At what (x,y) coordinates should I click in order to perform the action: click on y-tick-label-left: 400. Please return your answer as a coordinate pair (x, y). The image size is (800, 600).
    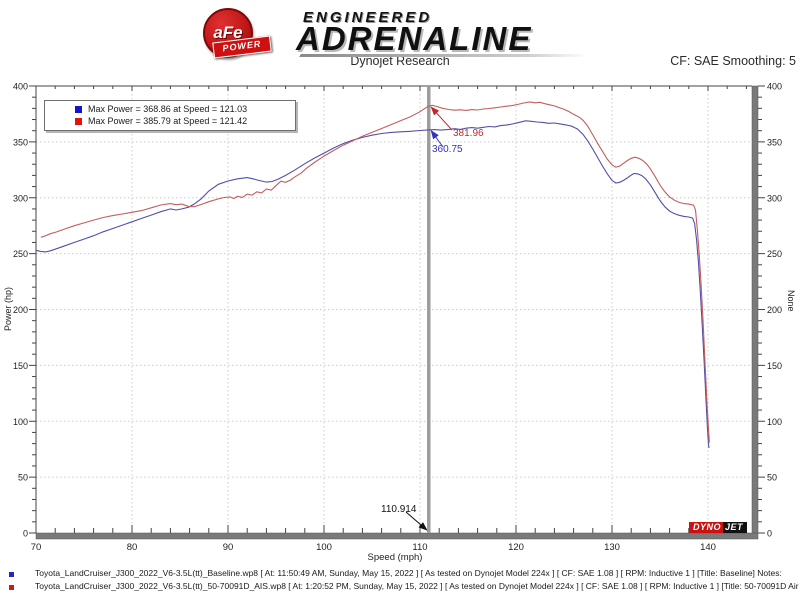
    Looking at the image, I should click on (20, 87).